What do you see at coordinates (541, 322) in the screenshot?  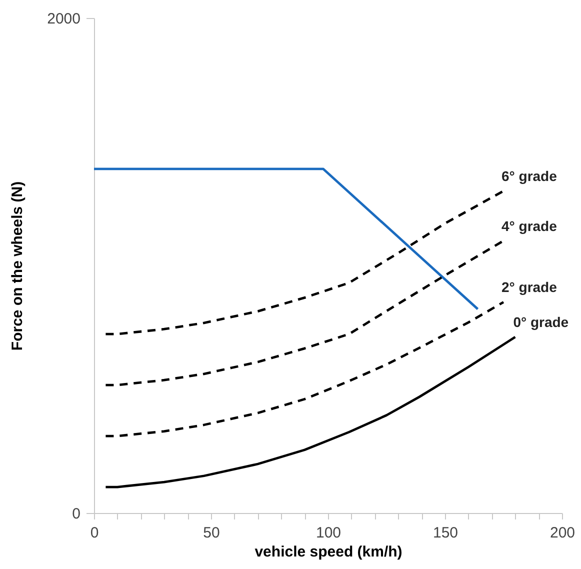 I see `series-label: 0° grade` at bounding box center [541, 322].